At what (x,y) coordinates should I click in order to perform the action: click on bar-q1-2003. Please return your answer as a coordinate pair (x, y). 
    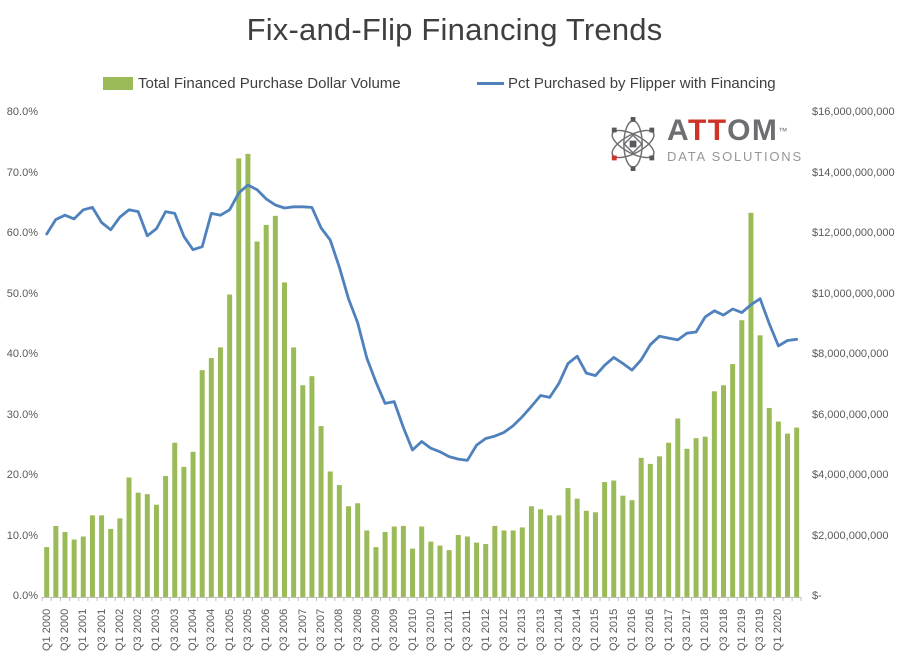
    Looking at the image, I should click on (156, 550).